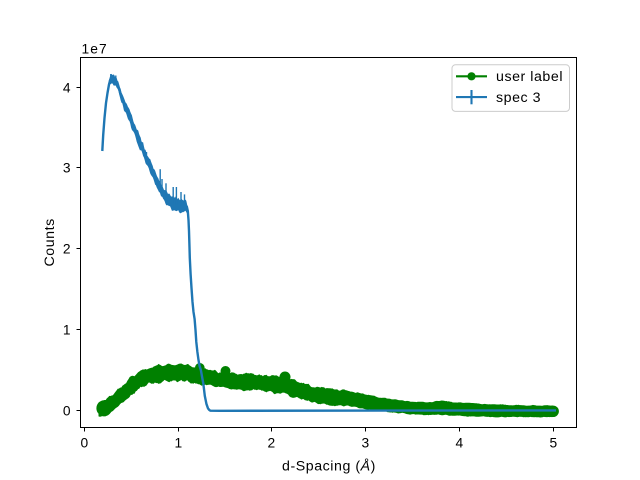 The height and width of the screenshot is (480, 640). Describe the element at coordinates (50, 242) in the screenshot. I see `svg-text: Counts` at that location.